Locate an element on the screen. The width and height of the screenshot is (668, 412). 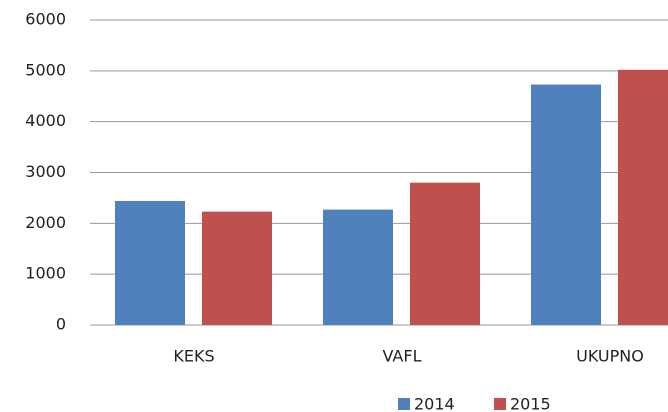
x-tick-label: VAFL is located at coordinates (402, 356).